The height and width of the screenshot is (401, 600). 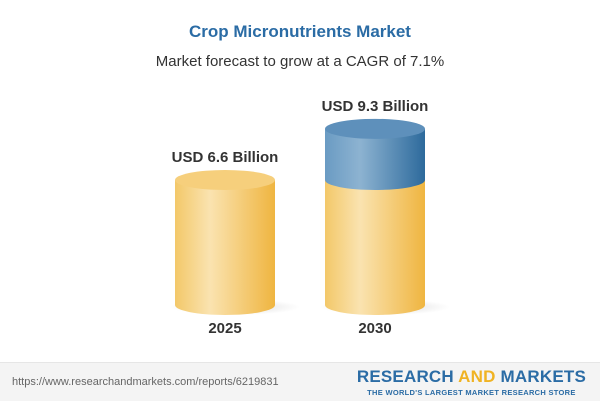 I want to click on category-label: 2030, so click(x=374, y=328).